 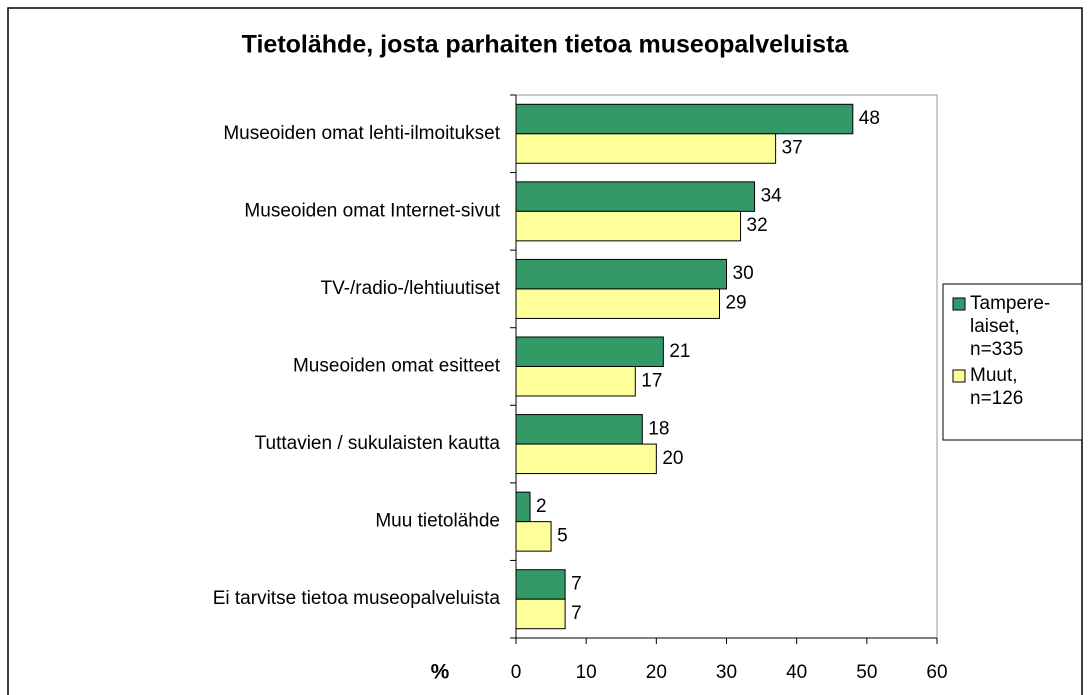 What do you see at coordinates (1010, 326) in the screenshot?
I see `legend-label: Tampere-laiset, n=335` at bounding box center [1010, 326].